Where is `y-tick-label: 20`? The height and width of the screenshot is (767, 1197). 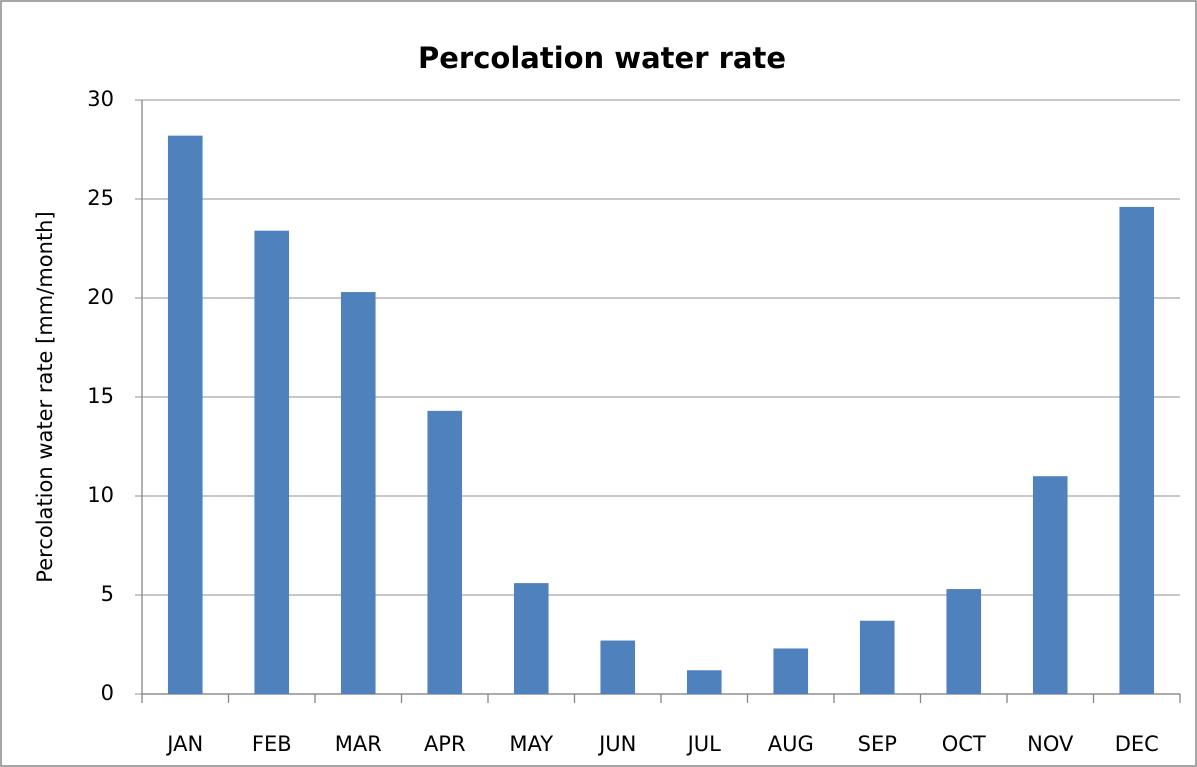 y-tick-label: 20 is located at coordinates (100, 297).